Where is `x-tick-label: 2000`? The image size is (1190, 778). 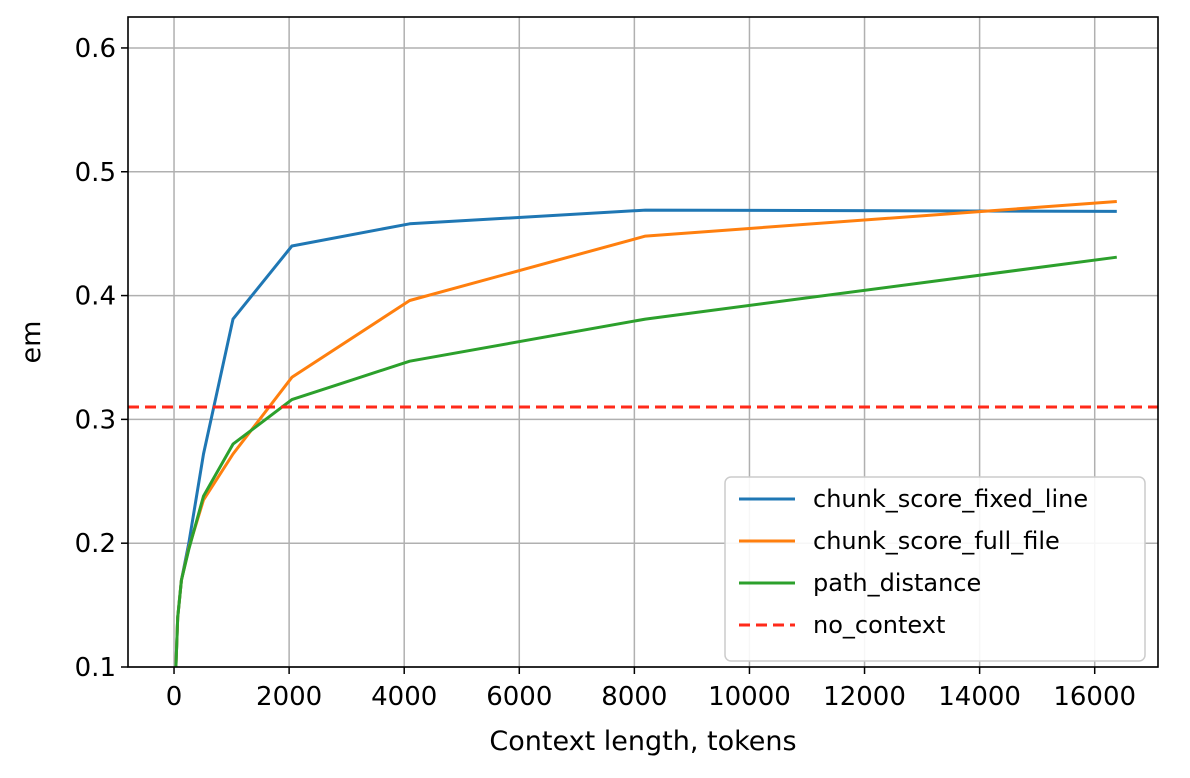 x-tick-label: 2000 is located at coordinates (289, 697).